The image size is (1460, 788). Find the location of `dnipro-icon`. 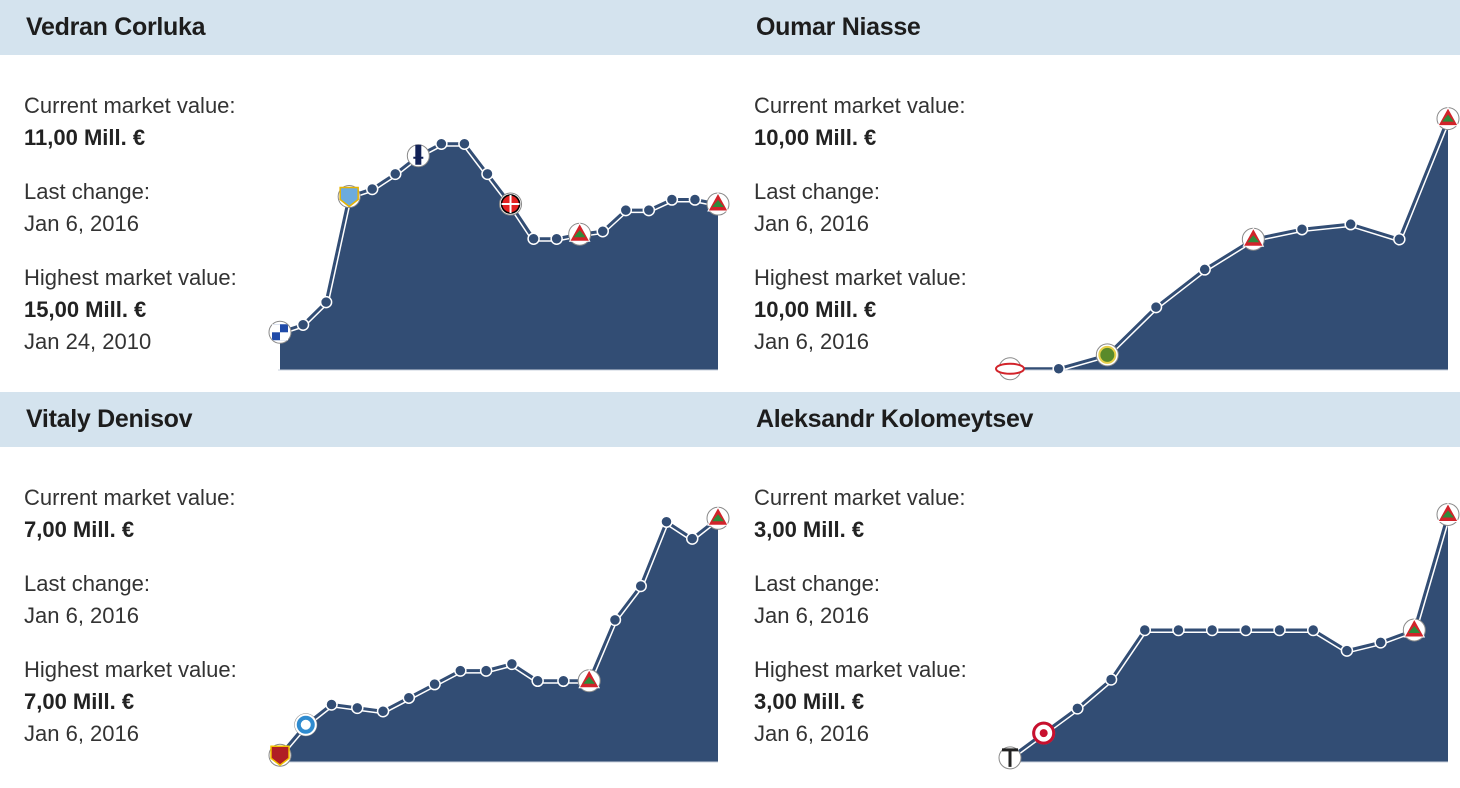

dnipro-icon is located at coordinates (306, 725).